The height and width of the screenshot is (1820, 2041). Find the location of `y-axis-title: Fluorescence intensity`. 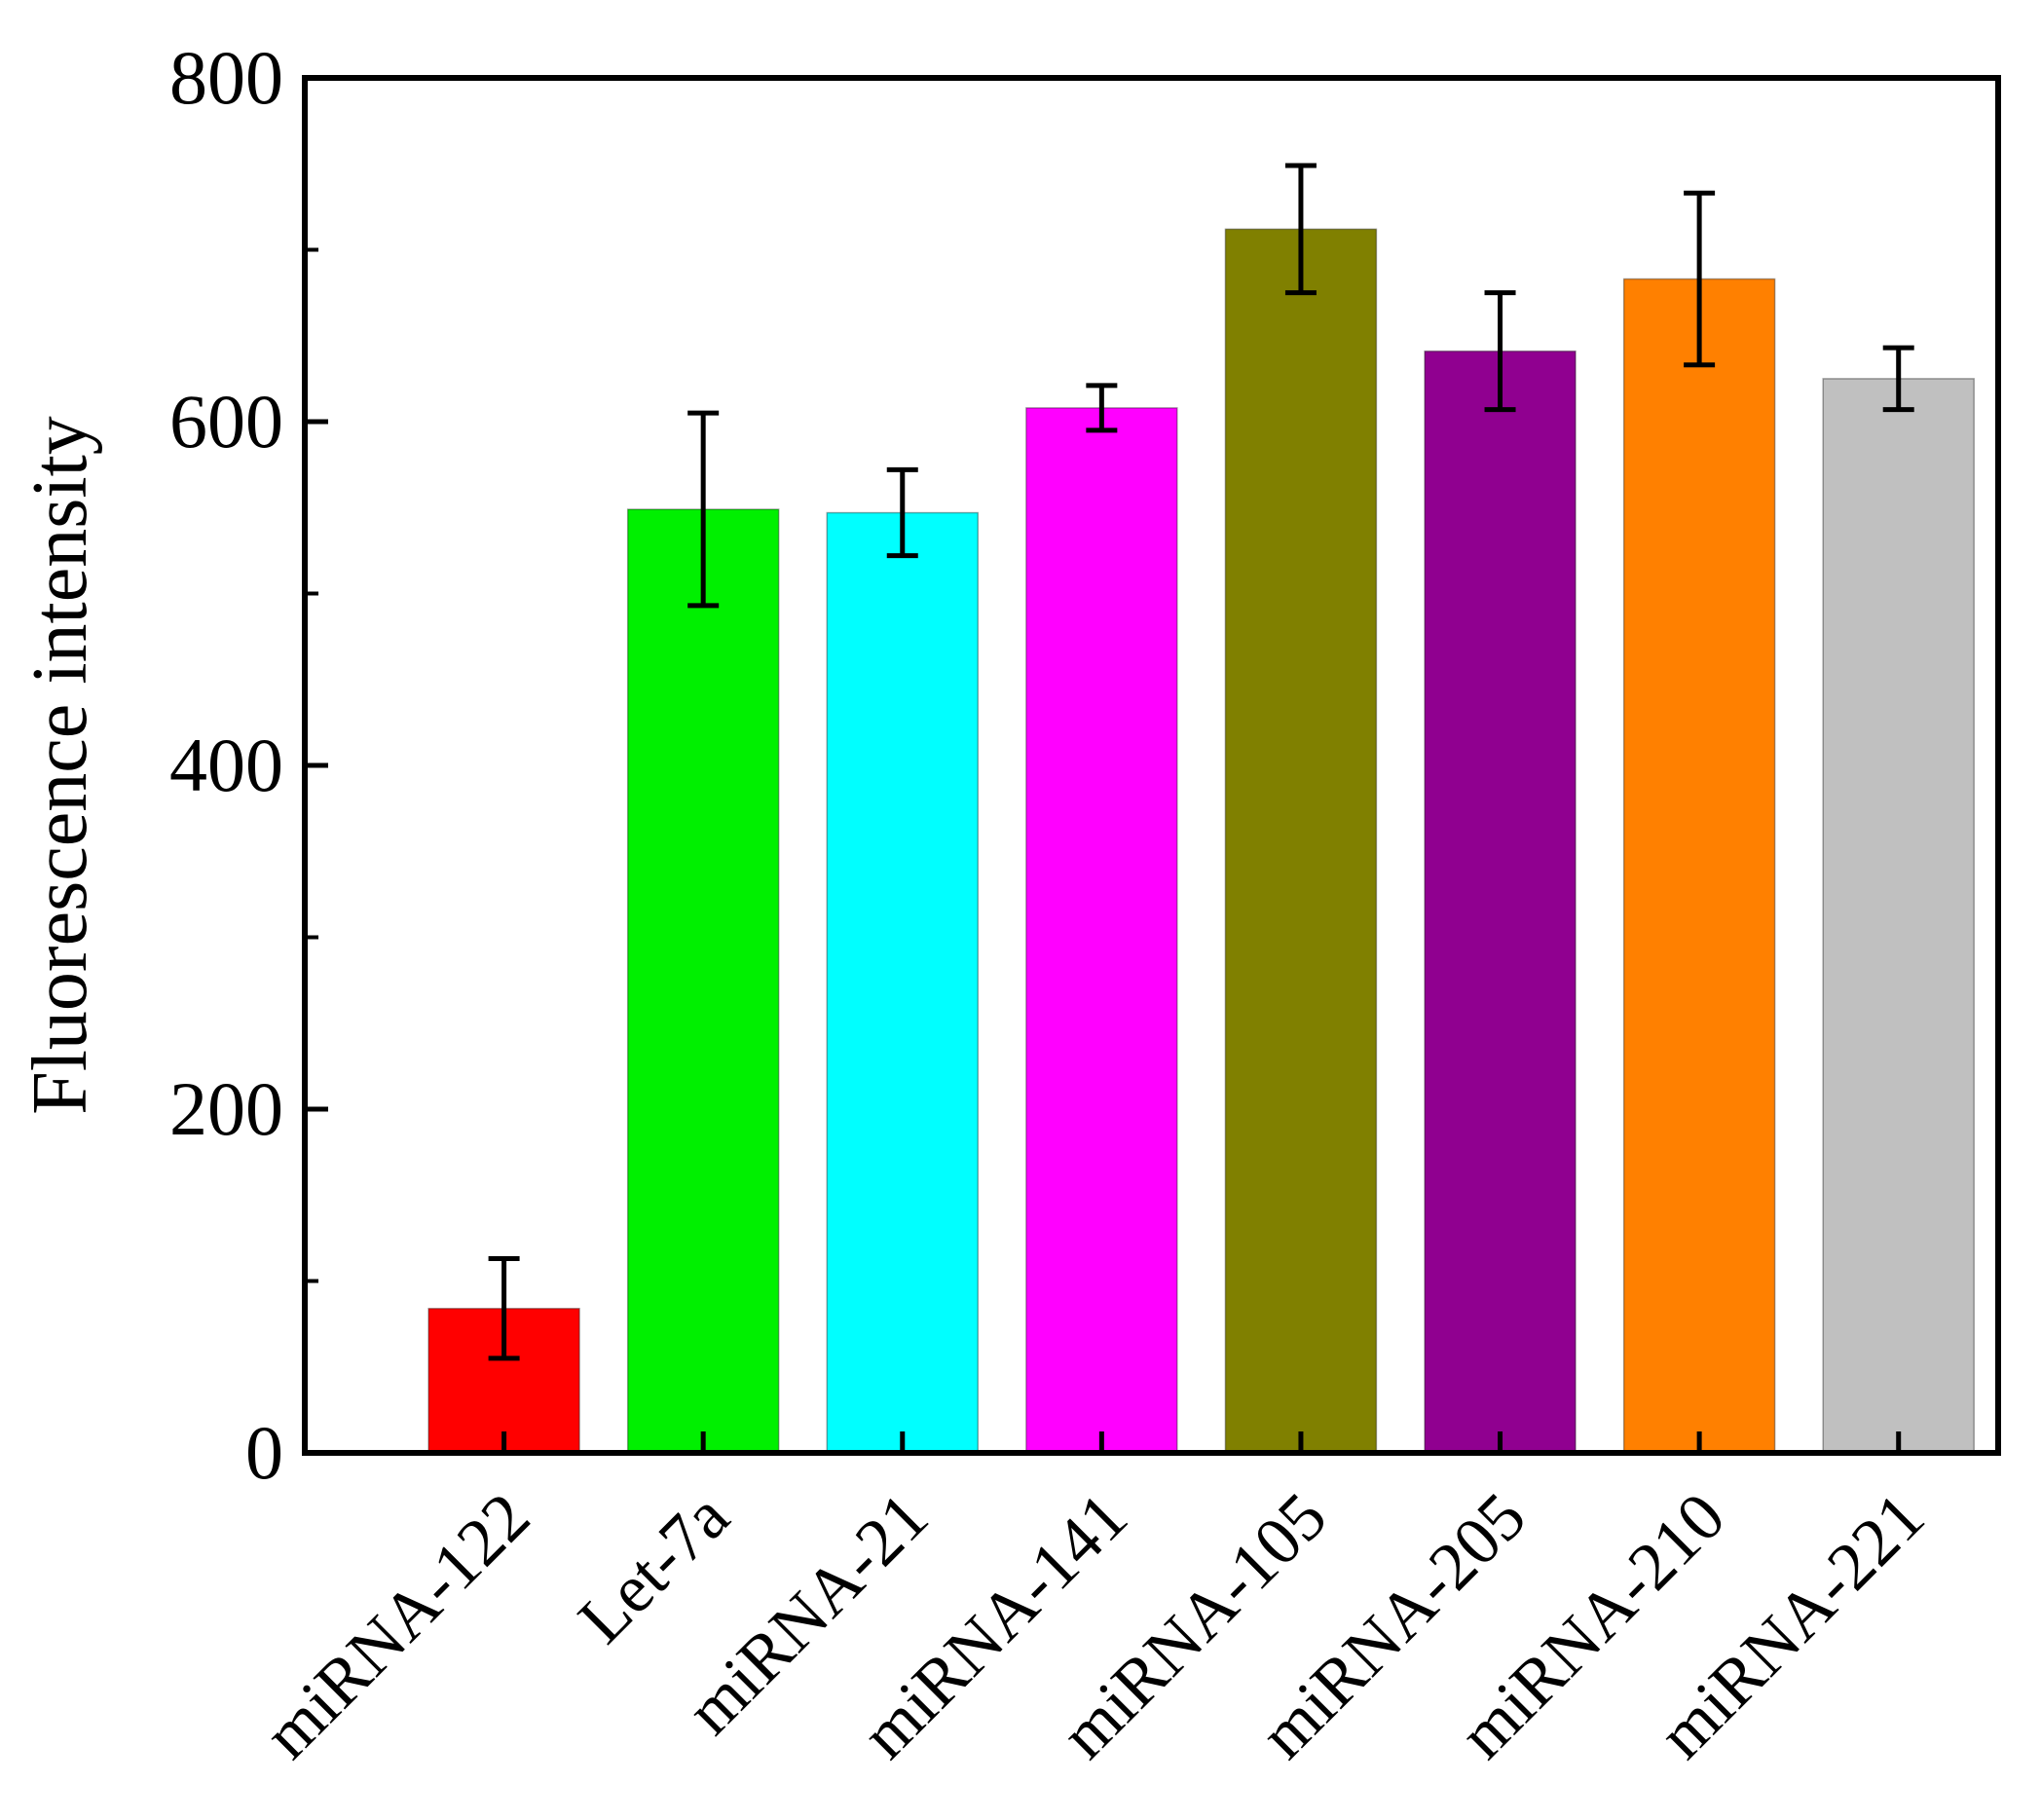

y-axis-title: Fluorescence intensity is located at coordinates (60, 765).